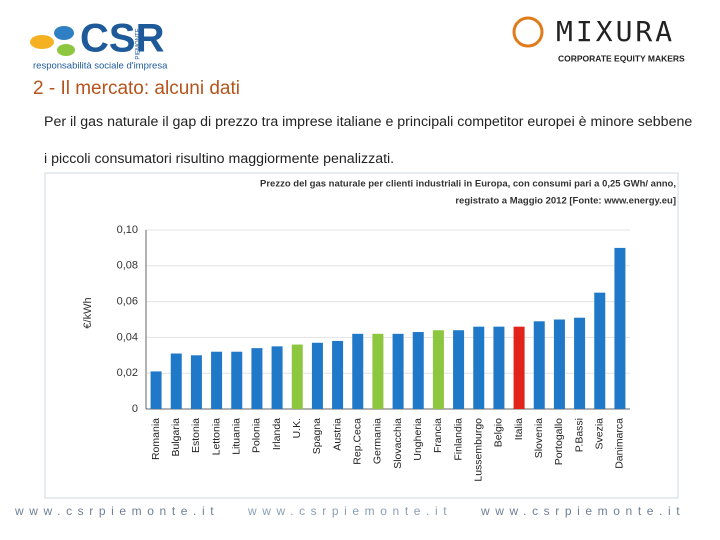 This screenshot has height=540, width=720. I want to click on logo-region: PIEMONTE, so click(139, 43).